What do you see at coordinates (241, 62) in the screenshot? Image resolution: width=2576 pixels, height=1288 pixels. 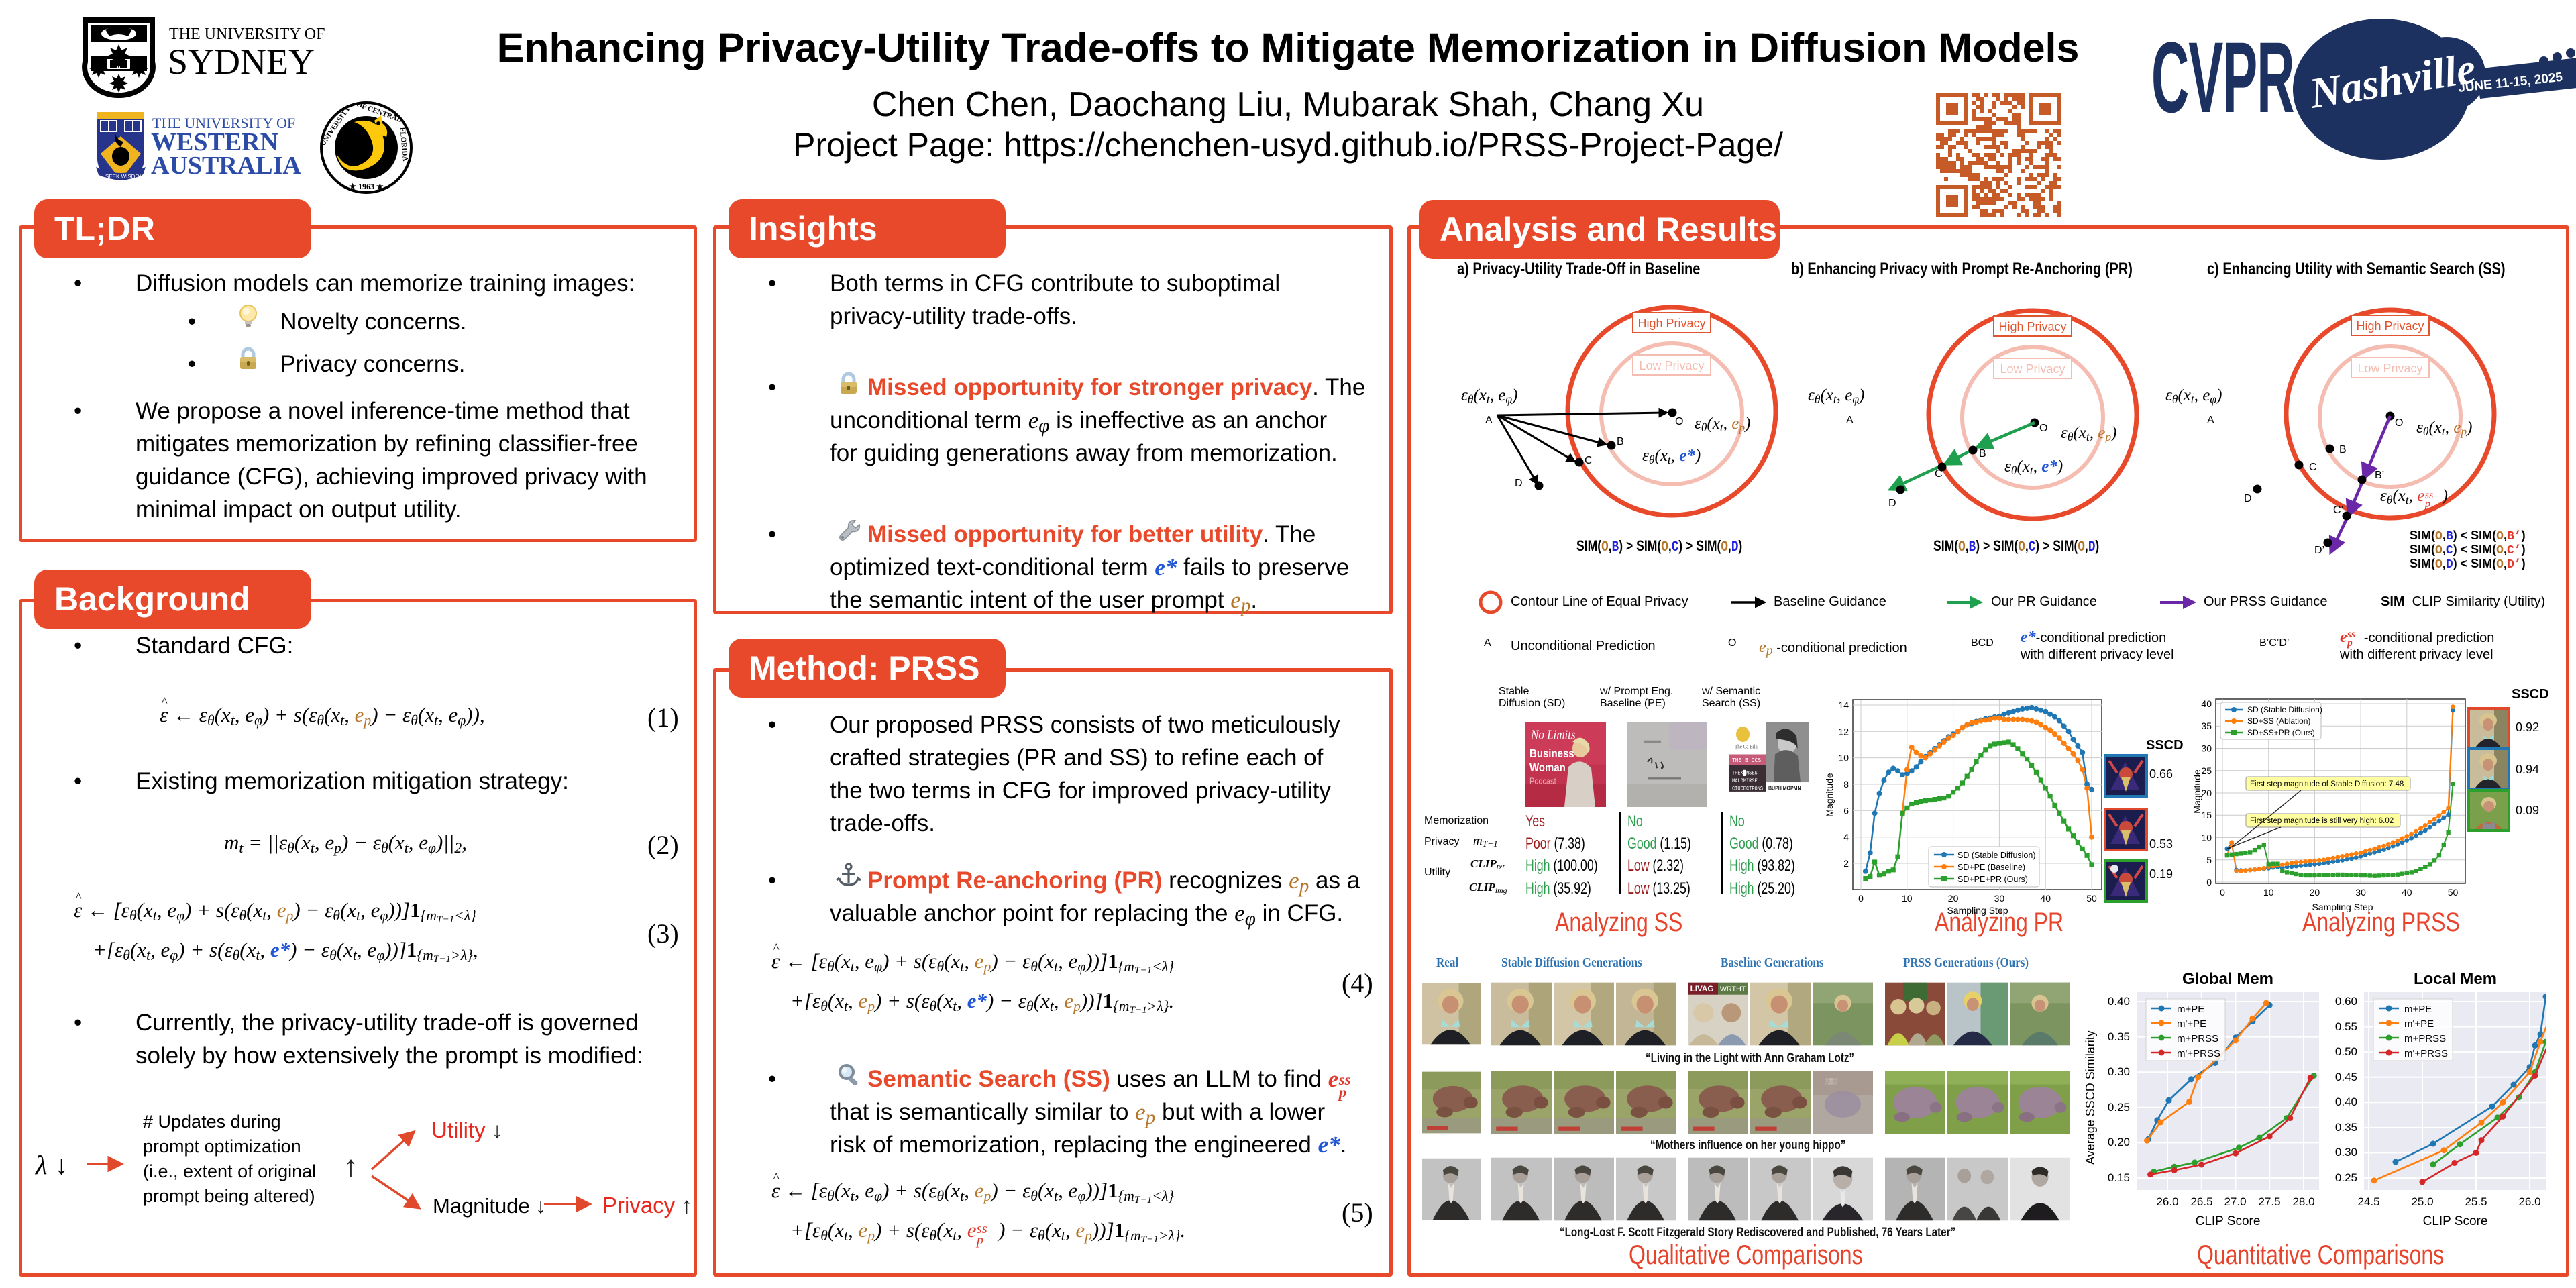 I see `svg-text: SYDNEY` at bounding box center [241, 62].